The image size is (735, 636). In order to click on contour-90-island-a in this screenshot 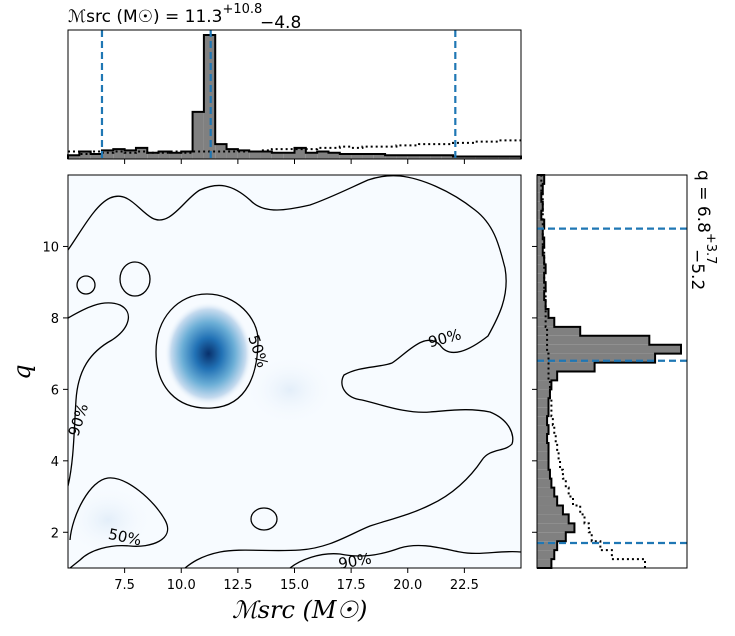, I will do `click(86, 285)`.